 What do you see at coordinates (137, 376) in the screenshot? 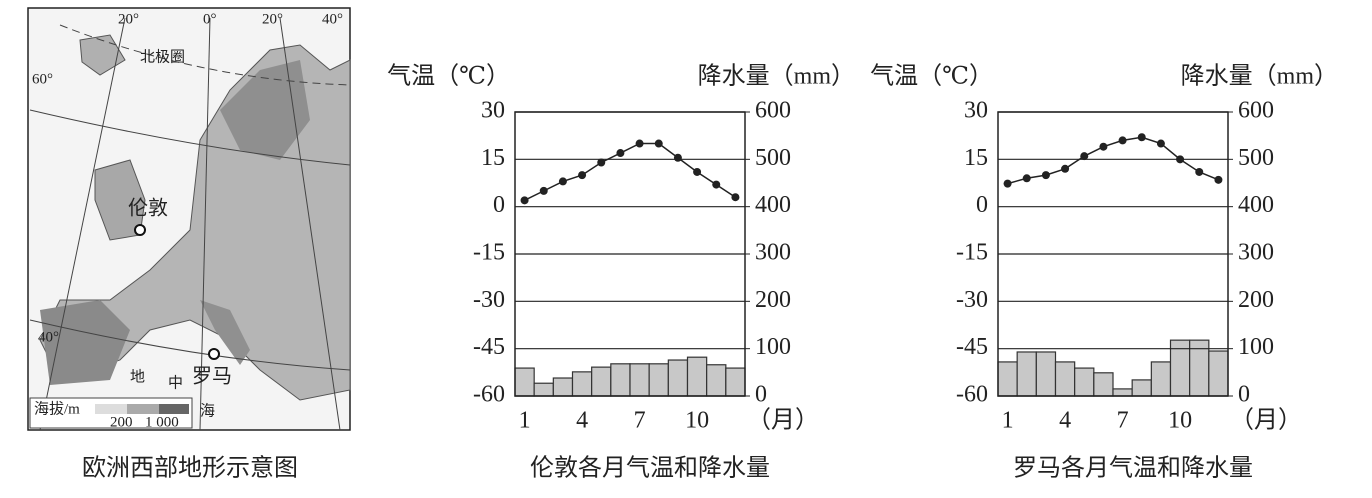
I see `sea-label: 地` at bounding box center [137, 376].